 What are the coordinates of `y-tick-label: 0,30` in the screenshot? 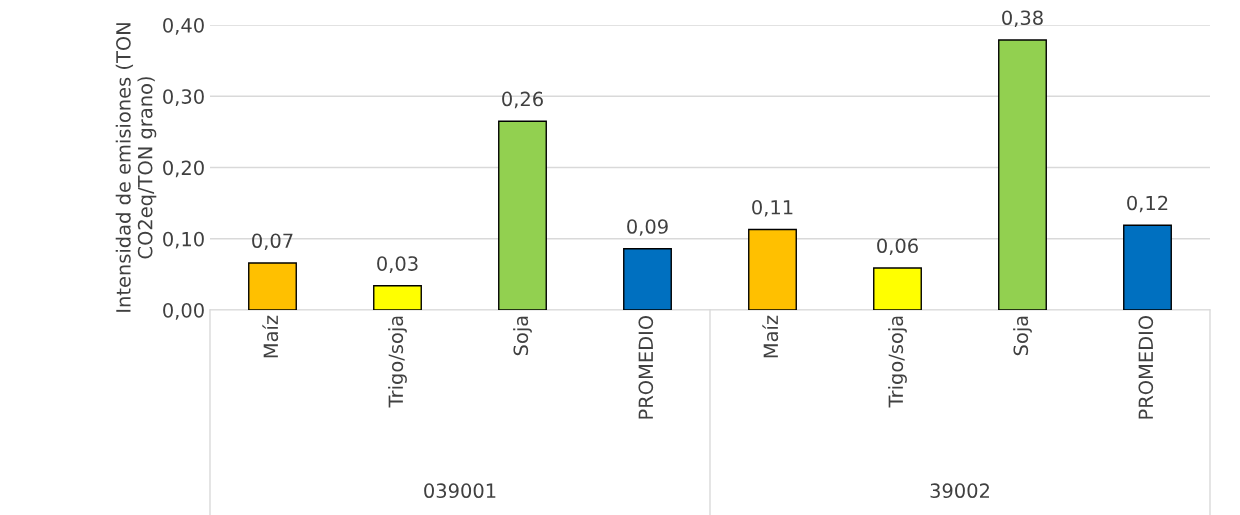 It's located at (183, 97).